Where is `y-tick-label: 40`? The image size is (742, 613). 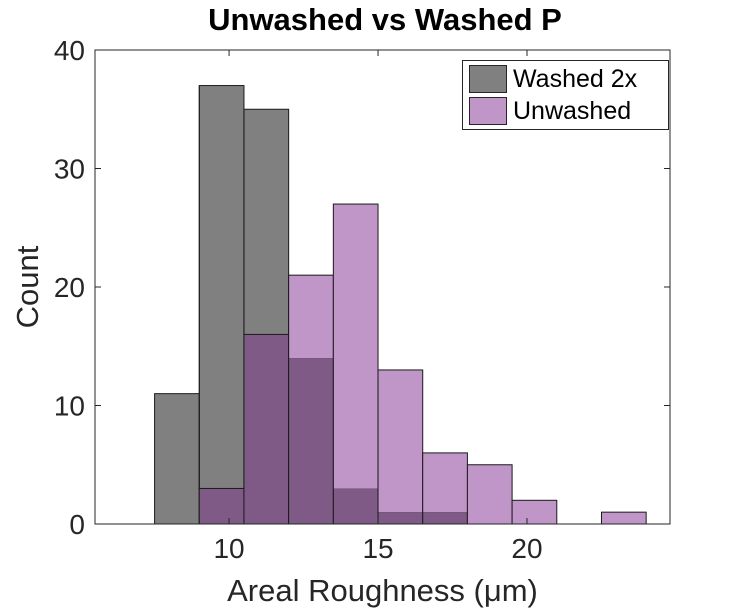 y-tick-label: 40 is located at coordinates (69, 50).